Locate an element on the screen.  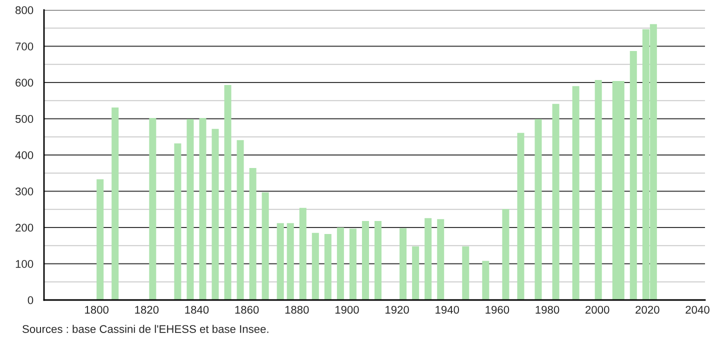
y-tick-label: 400 is located at coordinates (24, 155).